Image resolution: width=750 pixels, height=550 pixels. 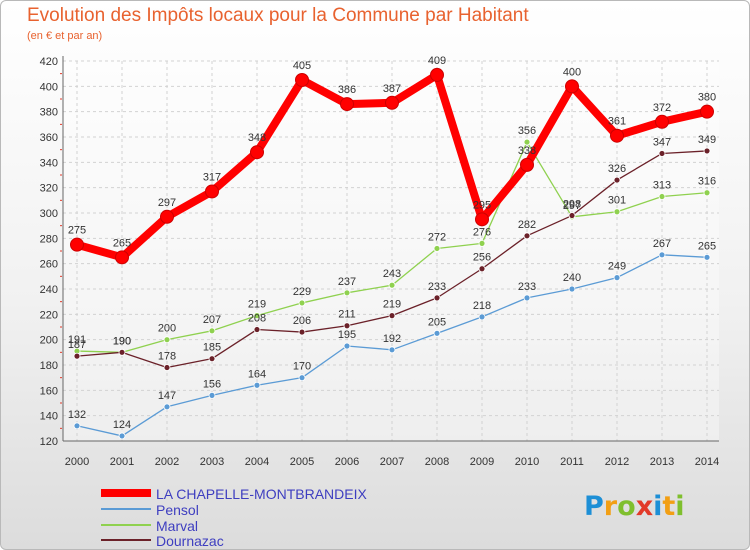 I want to click on data-label-chapelle: 372, so click(x=662, y=108).